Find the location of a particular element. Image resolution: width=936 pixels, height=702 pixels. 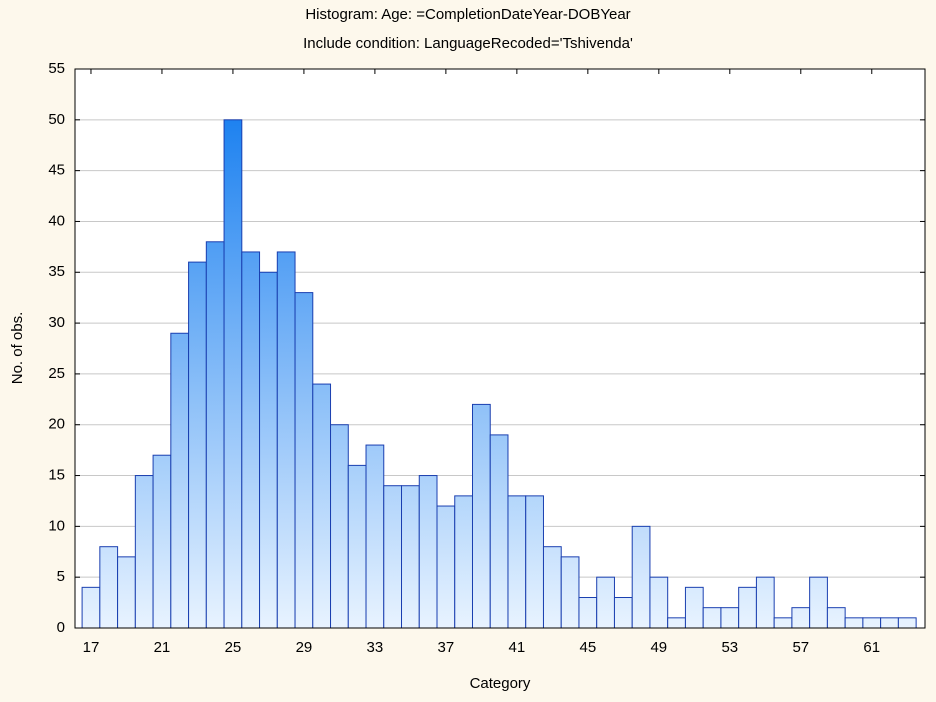

x-tick-label: 45 is located at coordinates (587, 647).